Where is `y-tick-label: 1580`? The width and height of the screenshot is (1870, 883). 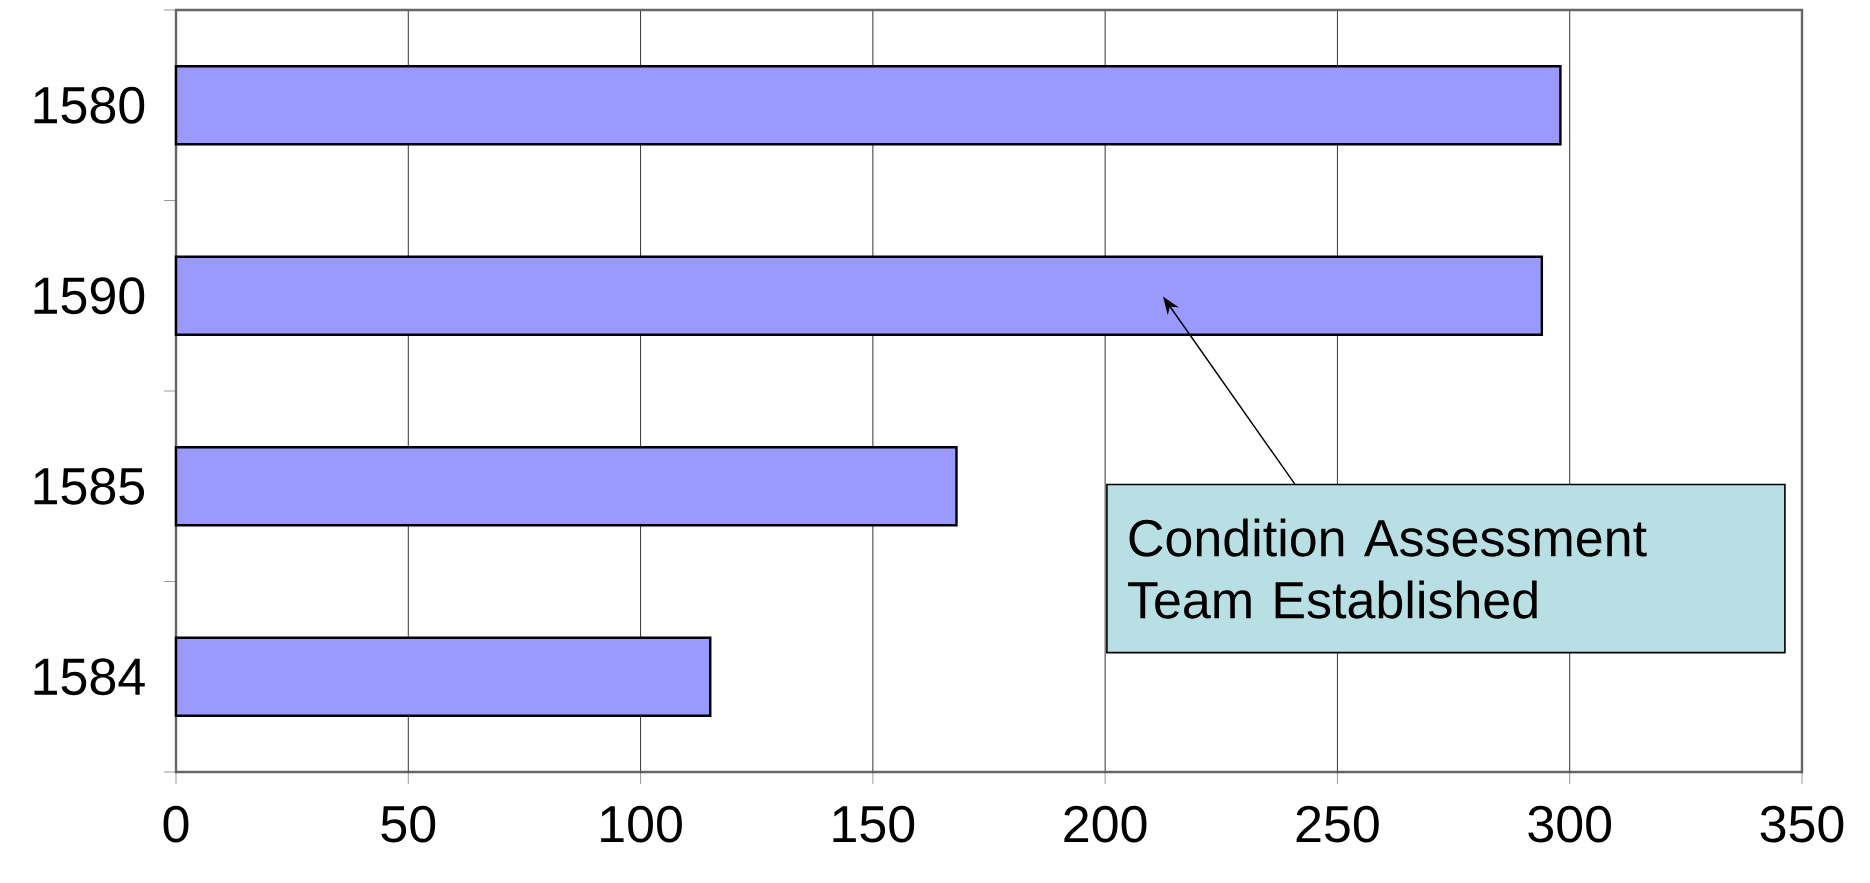
y-tick-label: 1580 is located at coordinates (89, 105).